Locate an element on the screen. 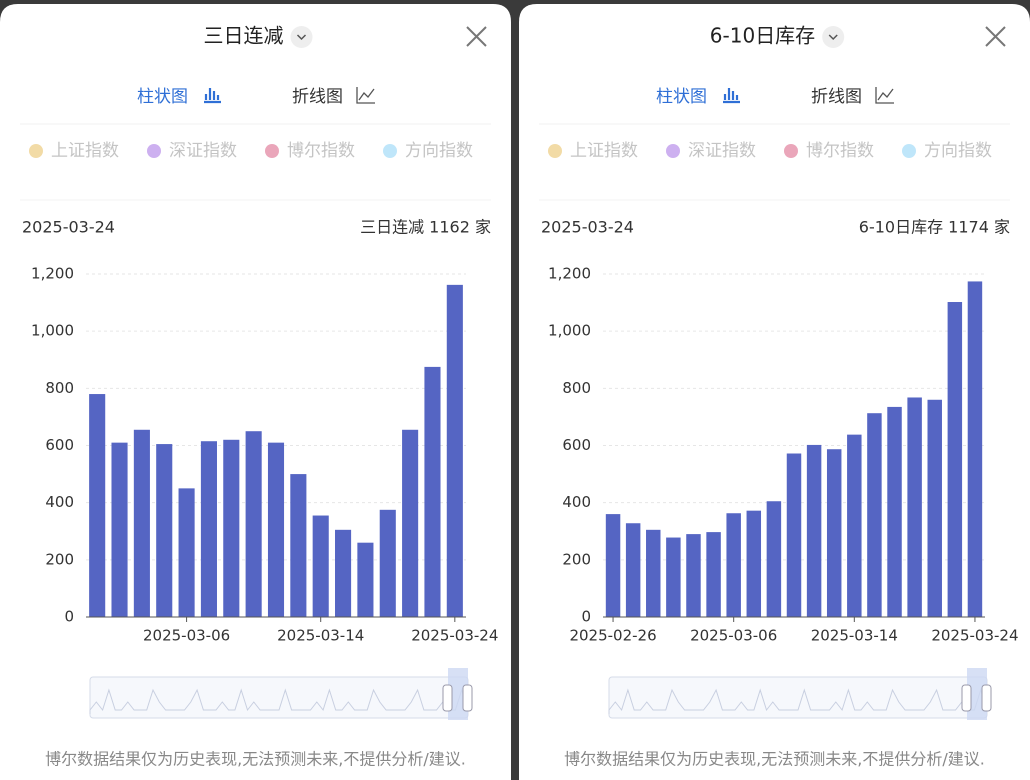 The height and width of the screenshot is (780, 1030). panel-title: 三日连减 is located at coordinates (244, 36).